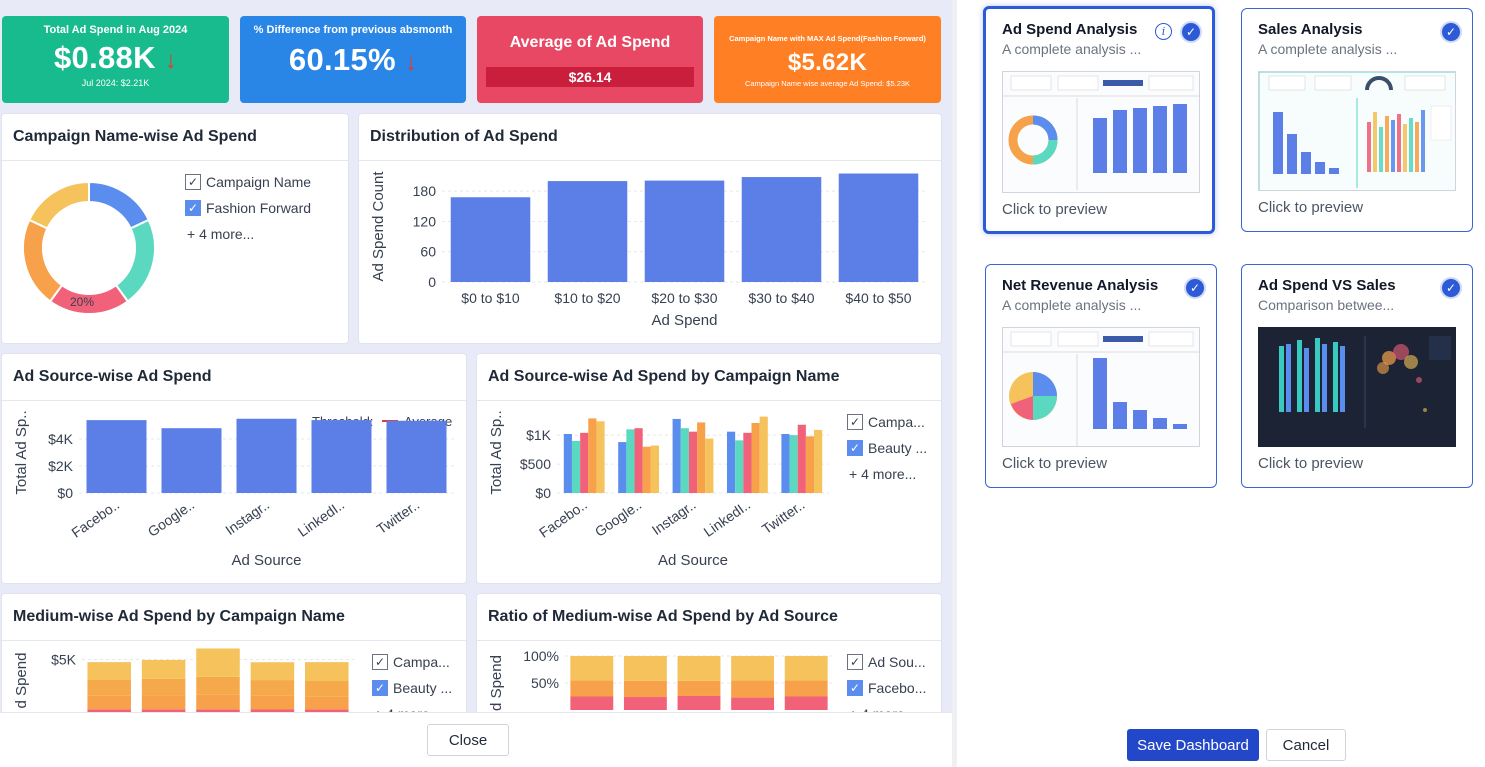  Describe the element at coordinates (378, 226) in the screenshot. I see `y-axis-label: Ad Spend Count` at that location.